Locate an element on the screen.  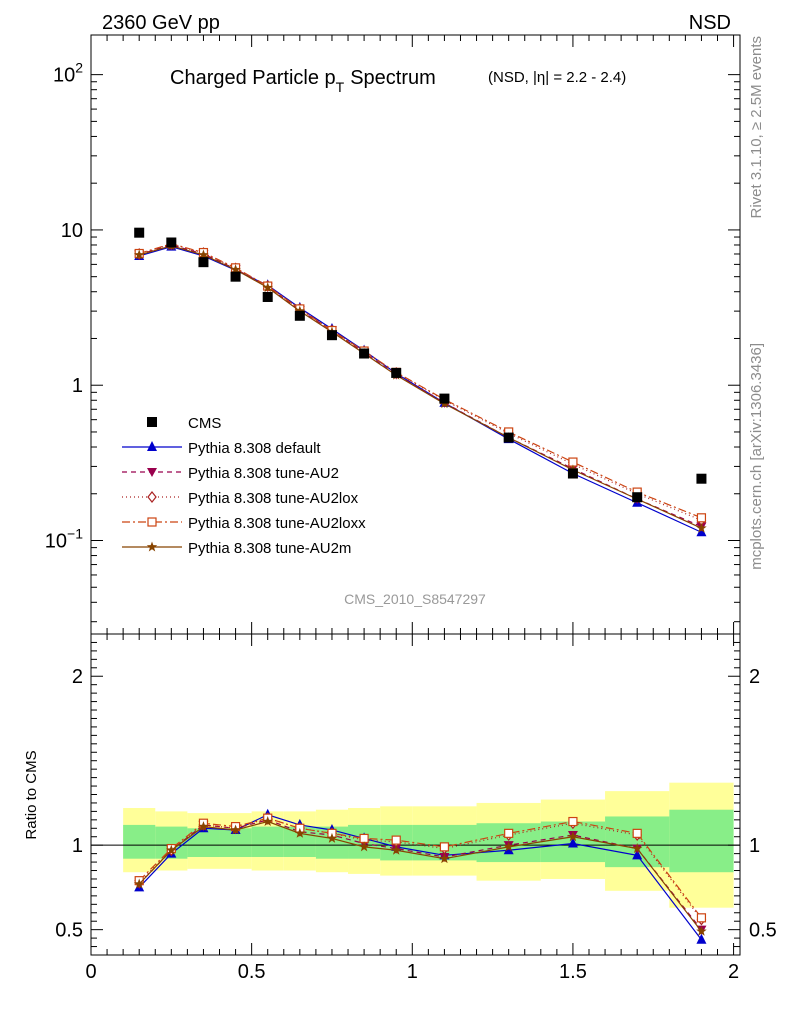
ratio-y-tick-label: 2 is located at coordinates (77, 677).